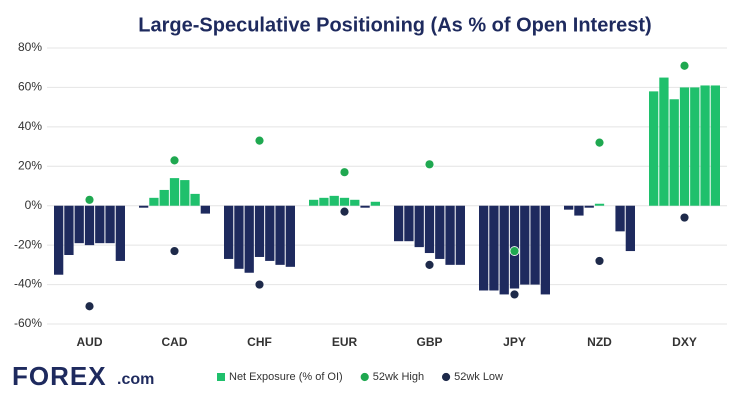 This screenshot has height=400, width=749. What do you see at coordinates (345, 342) in the screenshot?
I see `x-tick-label: EUR` at bounding box center [345, 342].